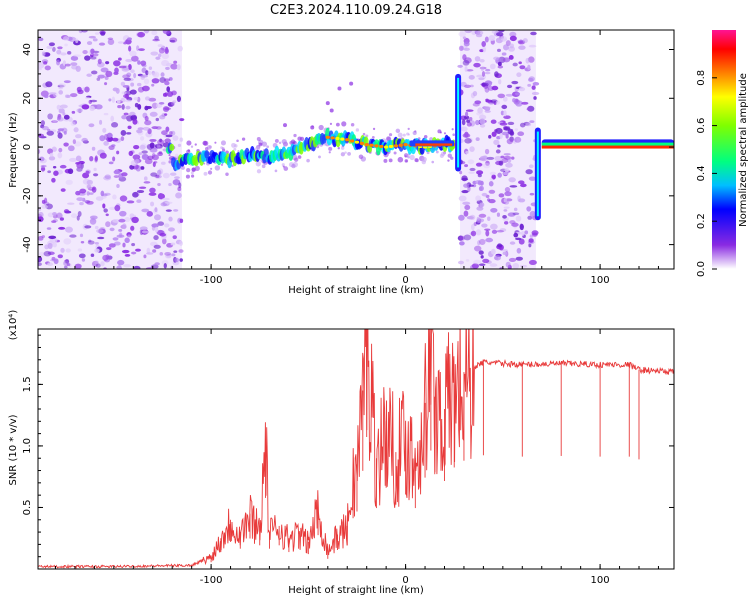  What do you see at coordinates (312, 127) in the screenshot?
I see `stray-point` at bounding box center [312, 127].